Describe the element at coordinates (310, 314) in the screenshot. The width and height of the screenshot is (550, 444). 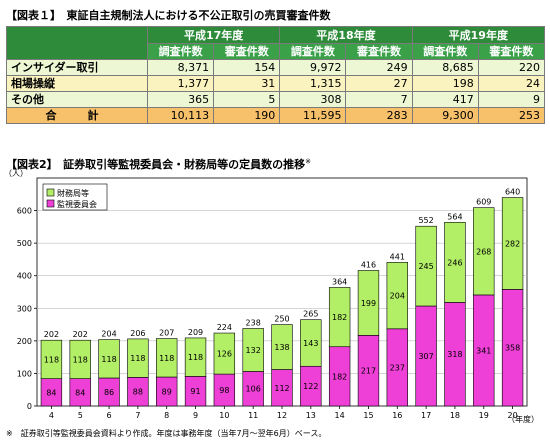
I see `total-label: 265` at that location.